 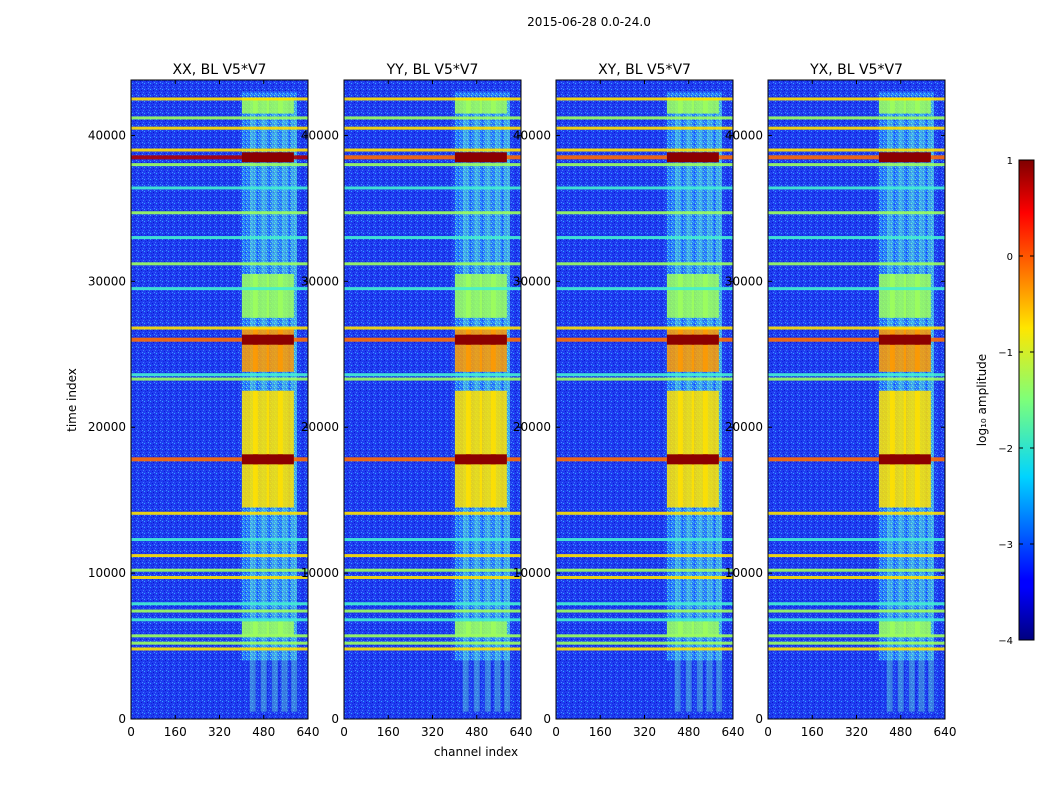 I want to click on colorbar-ticks: 1 0 −1 −2 −3 −4, so click(x=1016, y=401).